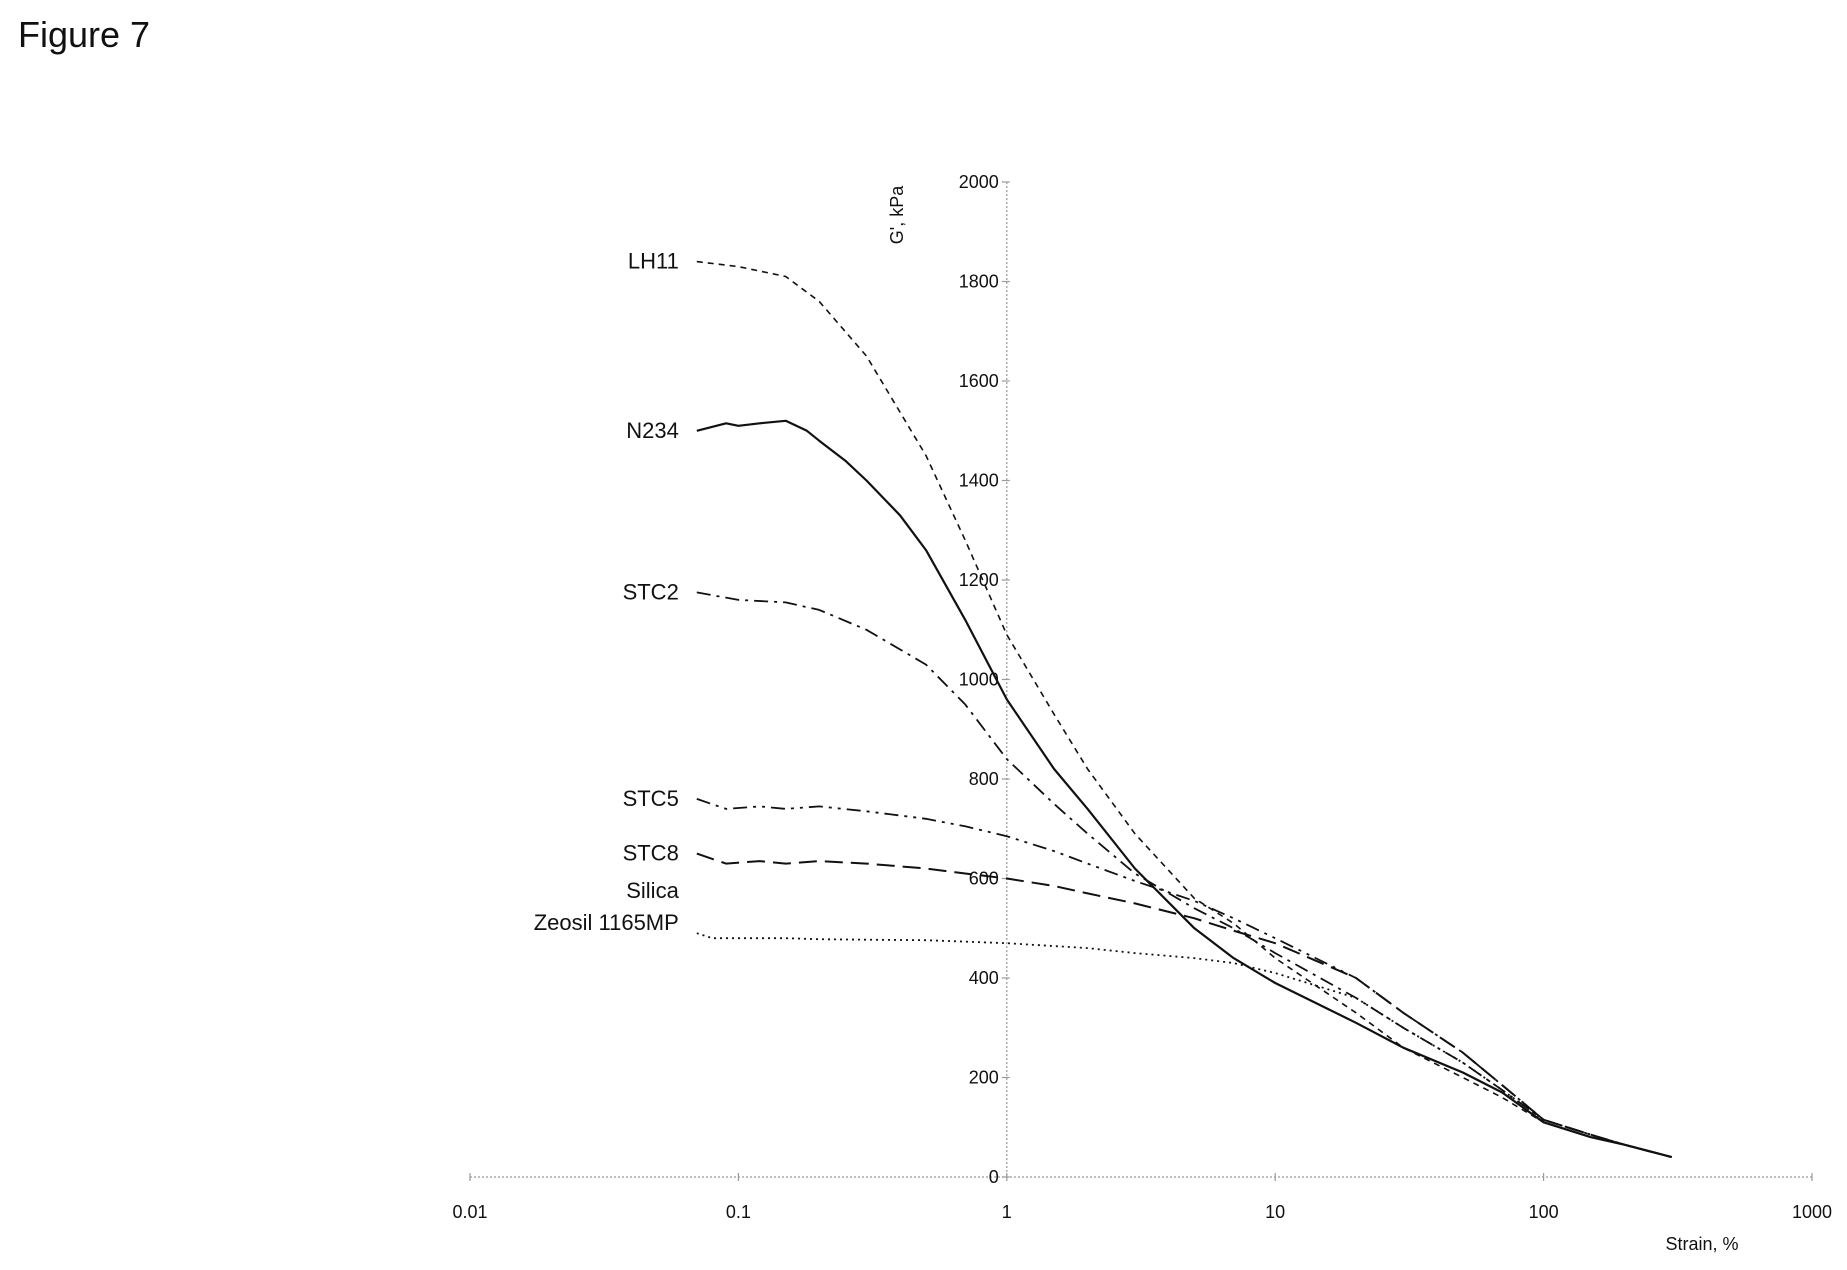  What do you see at coordinates (979, 580) in the screenshot?
I see `y-tick-label: 1200` at bounding box center [979, 580].